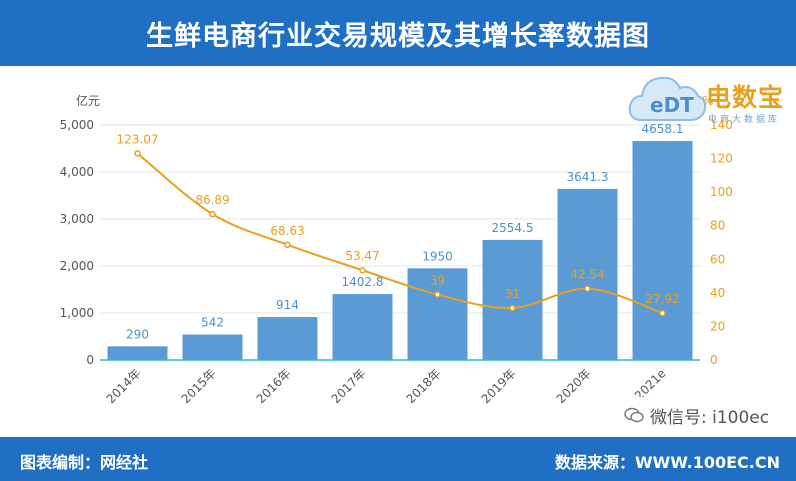  Describe the element at coordinates (513, 228) in the screenshot. I see `bar-data-label: 2554.5` at that location.